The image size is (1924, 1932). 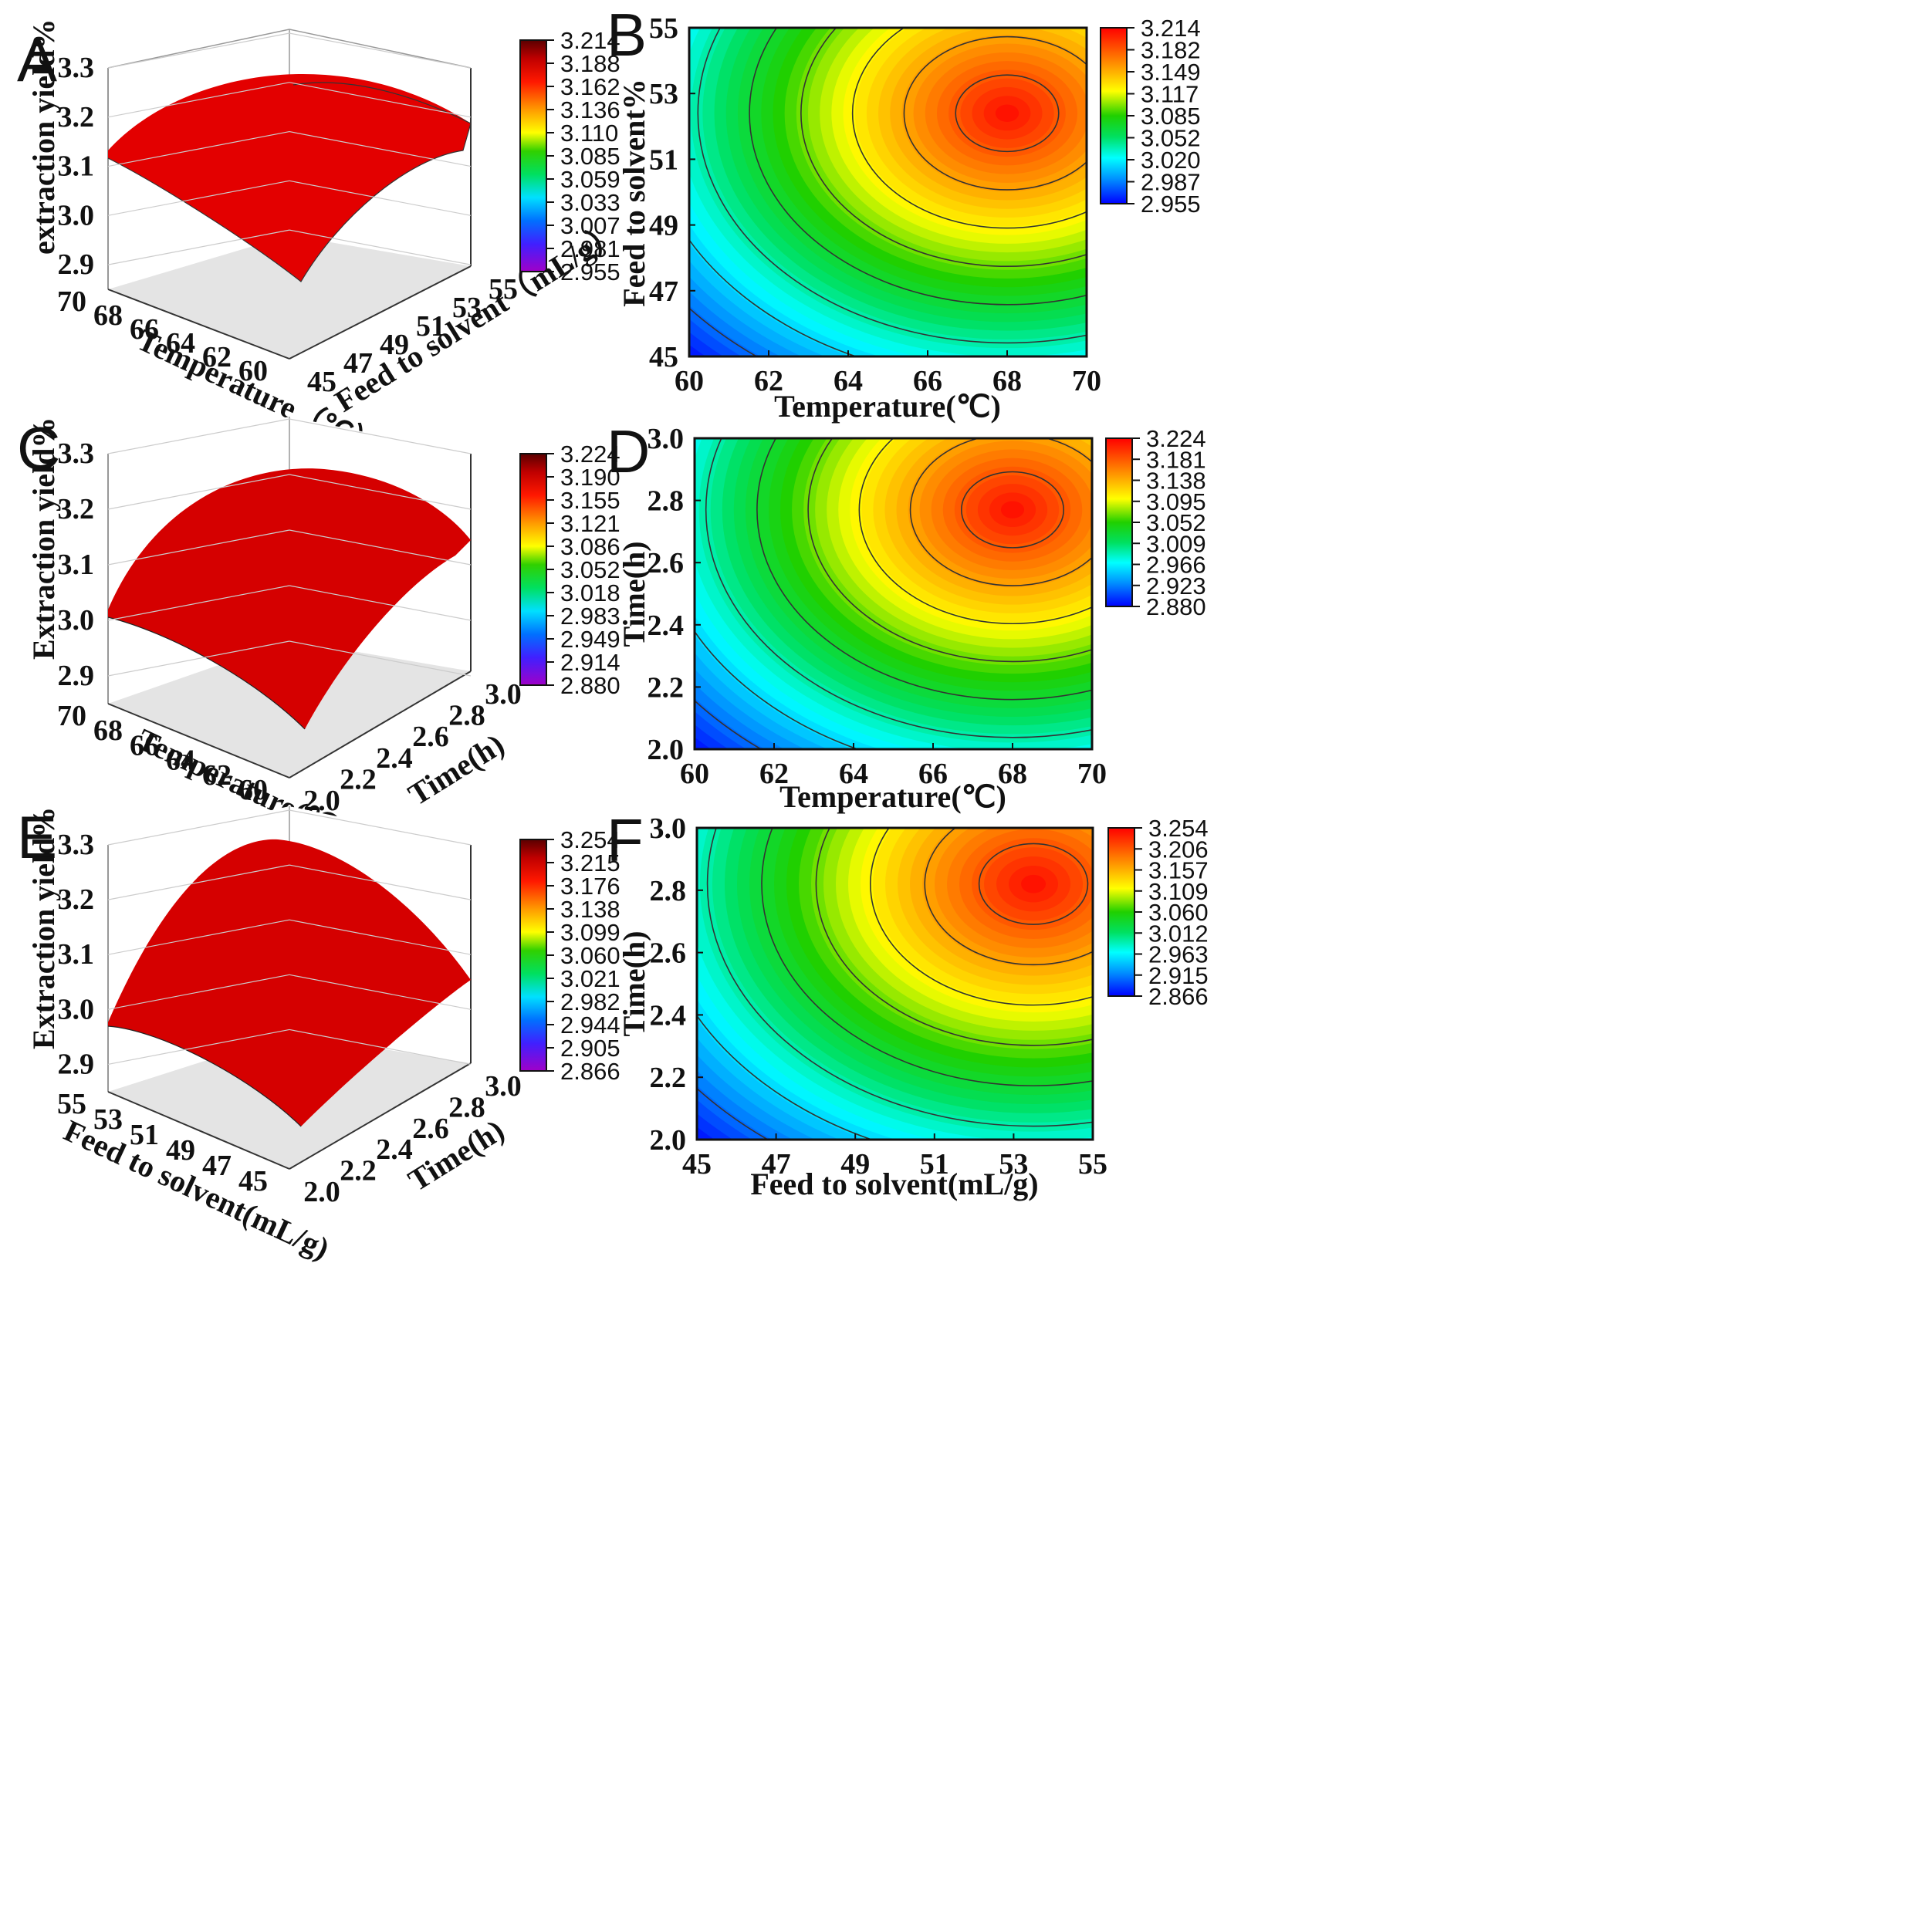 What do you see at coordinates (253, 1181) in the screenshot?
I see `x-tick-label: 45` at bounding box center [253, 1181].